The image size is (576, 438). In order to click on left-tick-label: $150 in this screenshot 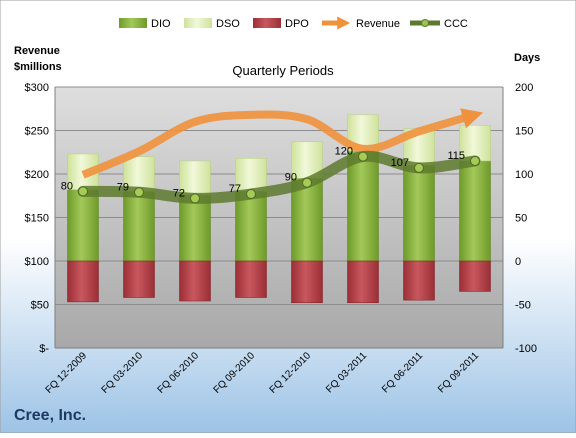, I will do `click(37, 219)`.